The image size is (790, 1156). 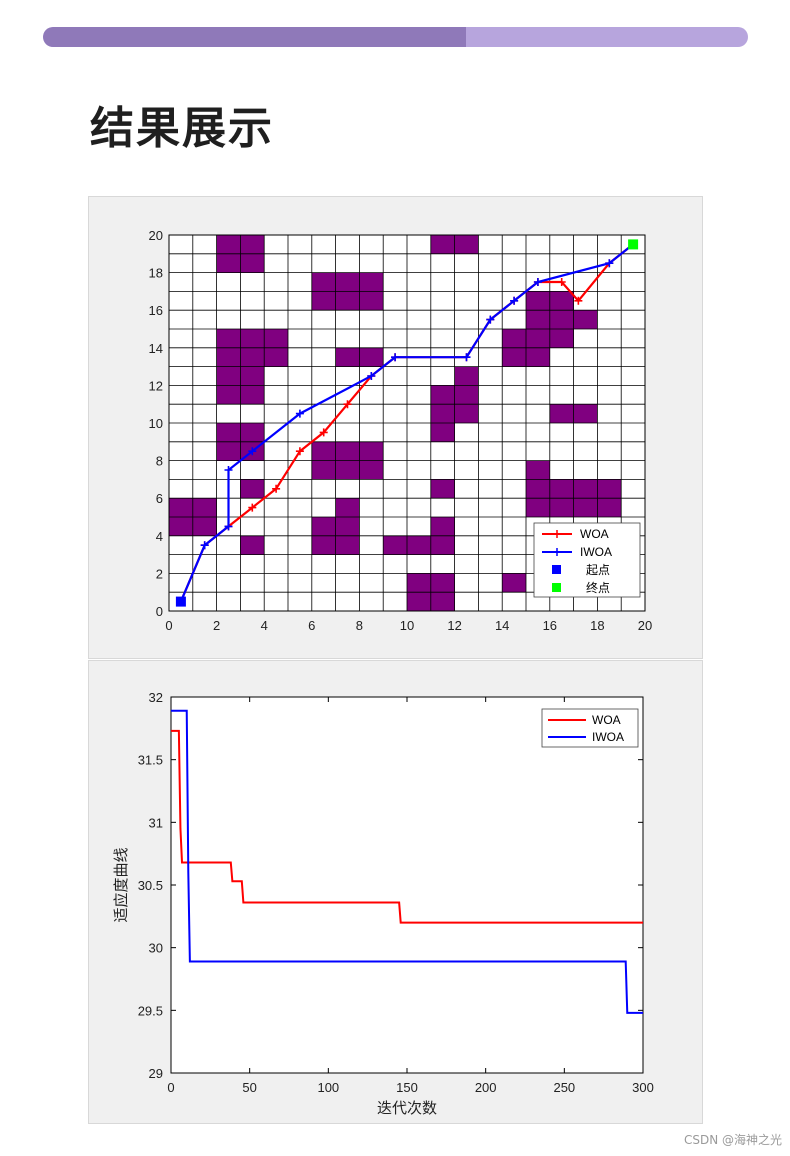 What do you see at coordinates (168, 625) in the screenshot?
I see `x-tick-label: 0` at bounding box center [168, 625].